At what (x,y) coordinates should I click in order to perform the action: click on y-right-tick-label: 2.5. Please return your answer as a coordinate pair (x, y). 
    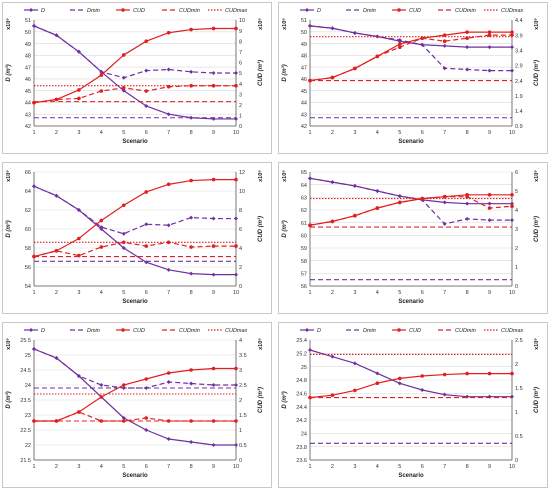
    Looking at the image, I should click on (243, 386).